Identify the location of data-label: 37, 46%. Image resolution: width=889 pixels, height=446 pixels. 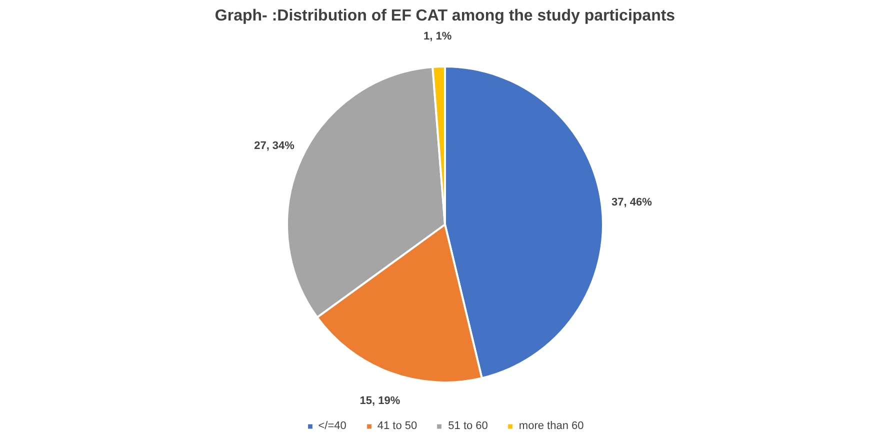
(632, 202).